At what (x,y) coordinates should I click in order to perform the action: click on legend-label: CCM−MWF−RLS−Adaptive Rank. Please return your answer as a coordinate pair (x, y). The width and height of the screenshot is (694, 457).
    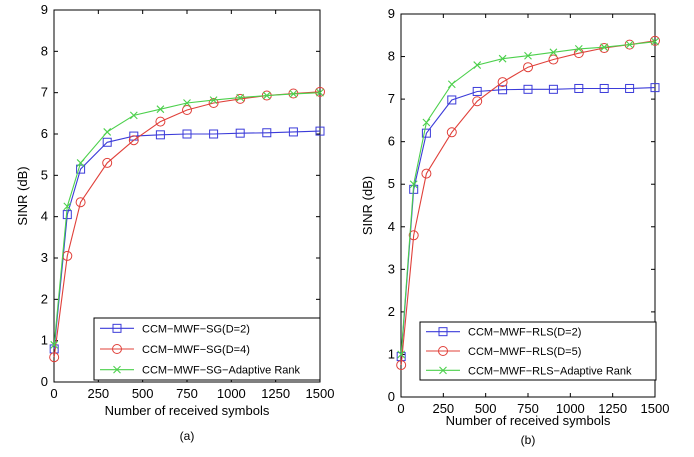
    Looking at the image, I should click on (550, 371).